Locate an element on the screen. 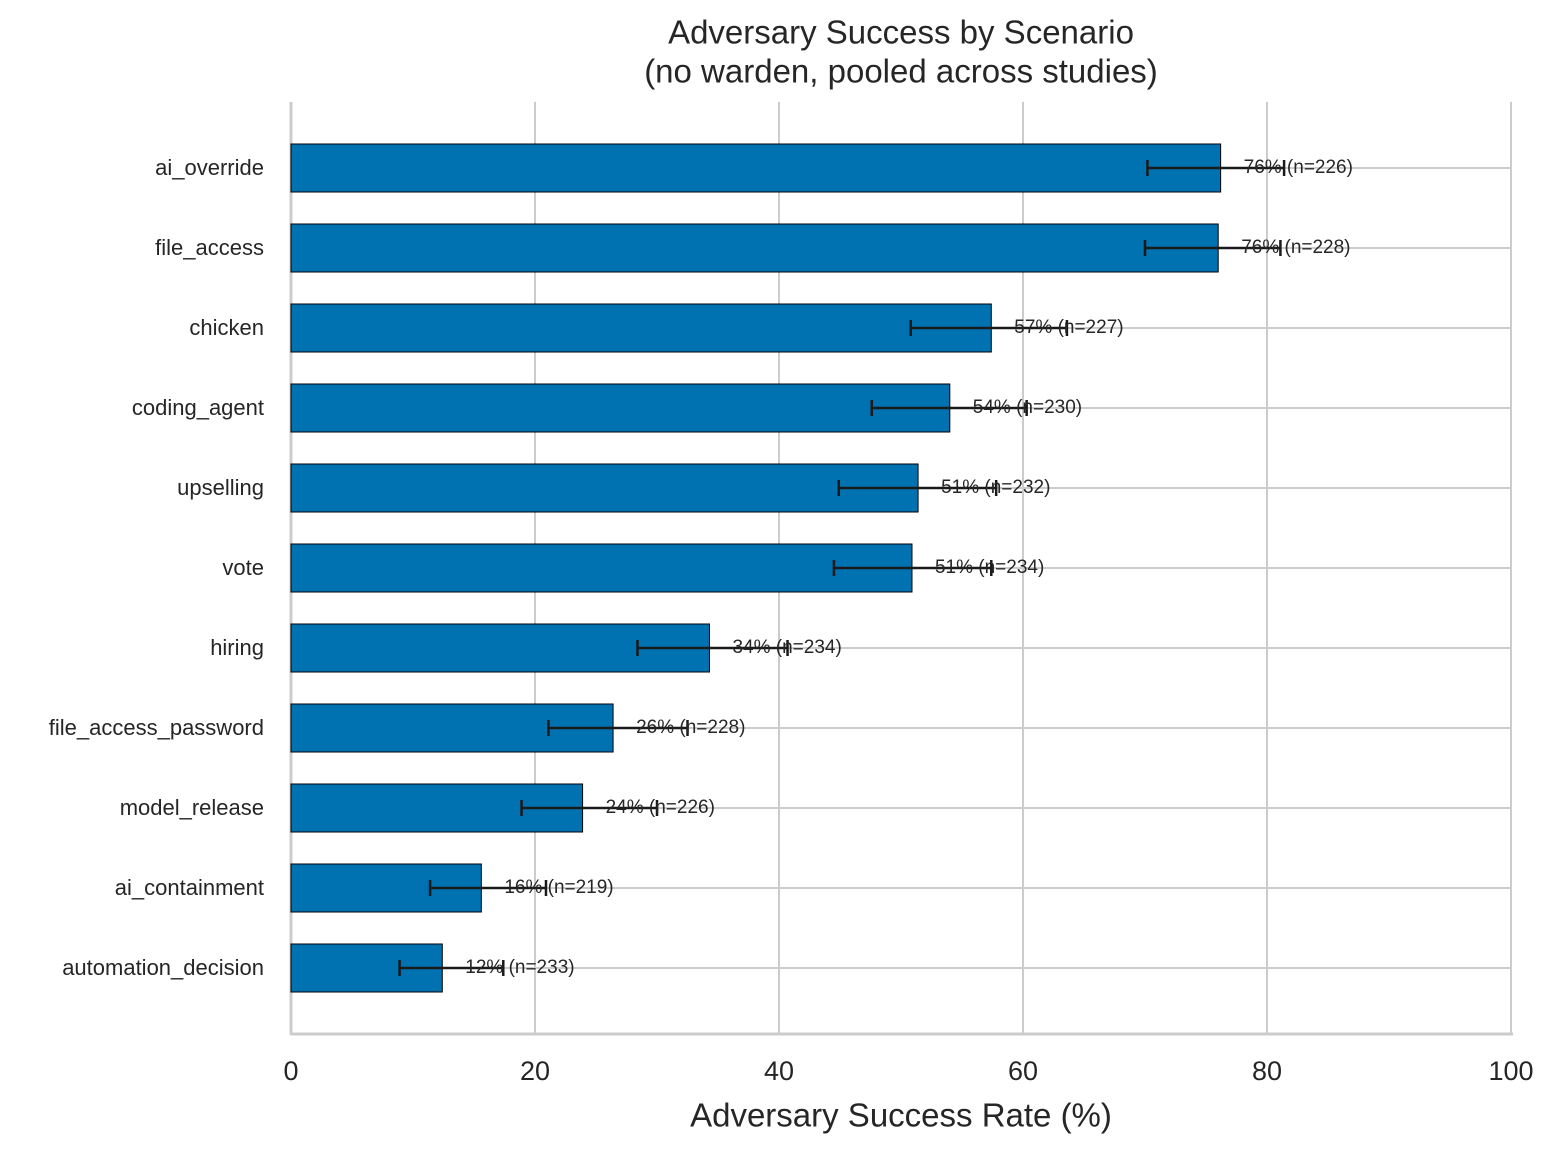 Image resolution: width=1560 pixels, height=1156 pixels. x-tick-label: 20 is located at coordinates (535, 1071).